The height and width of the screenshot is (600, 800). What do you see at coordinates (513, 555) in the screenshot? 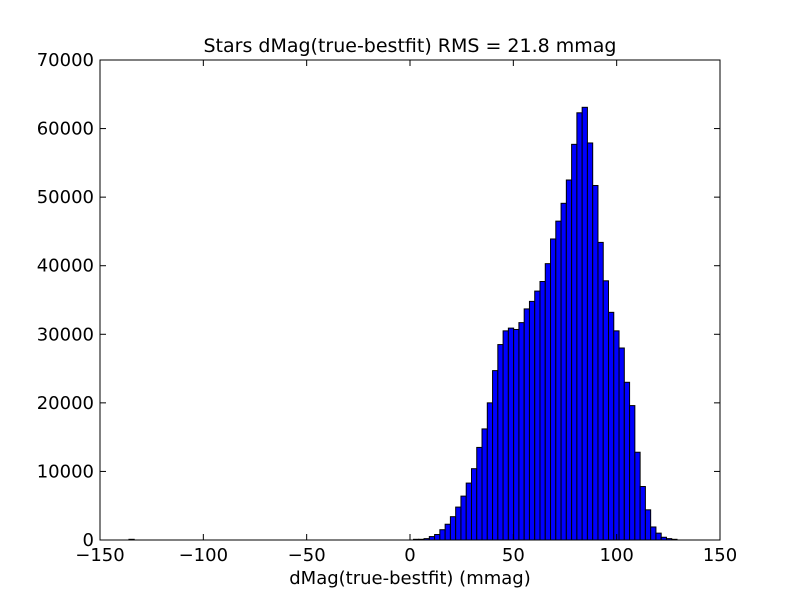
I see `x-tick-label: 50` at bounding box center [513, 555].